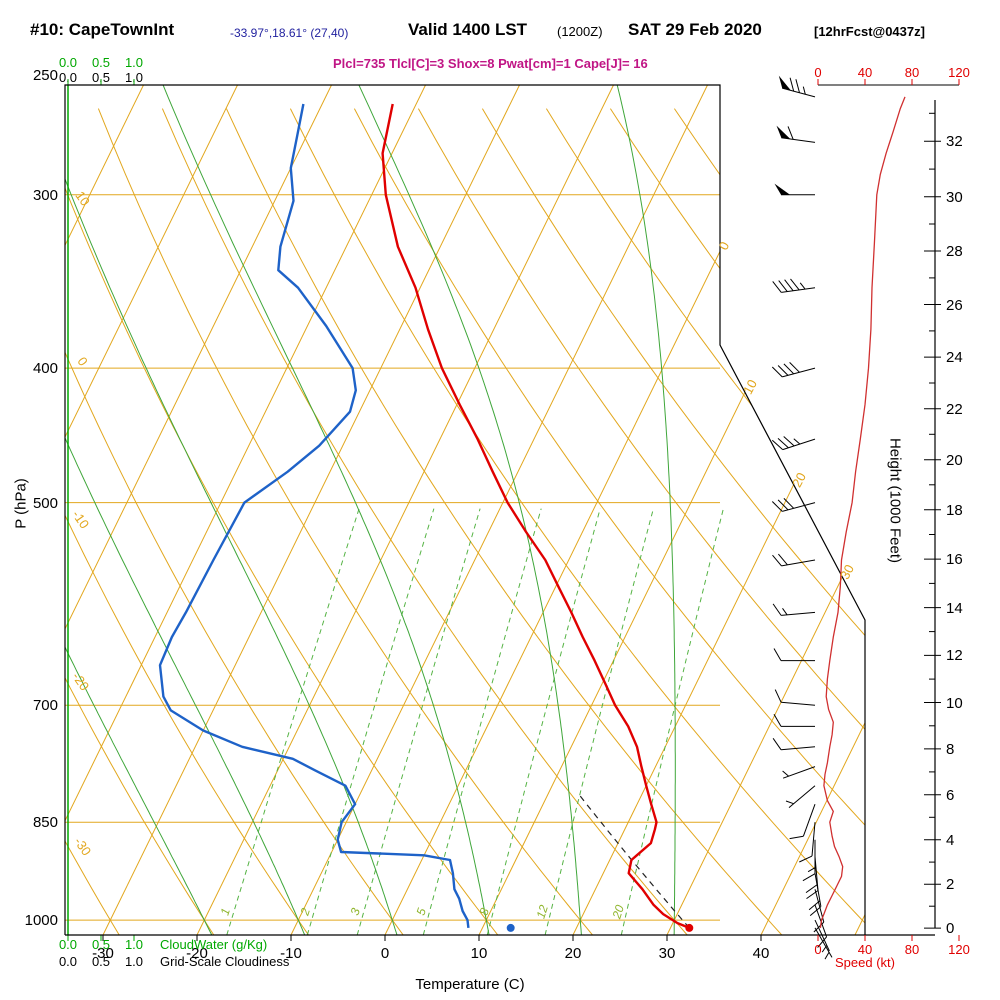 This screenshot has width=1000, height=1000. Describe the element at coordinates (950, 749) in the screenshot. I see `height-tick-label: 8` at that location.